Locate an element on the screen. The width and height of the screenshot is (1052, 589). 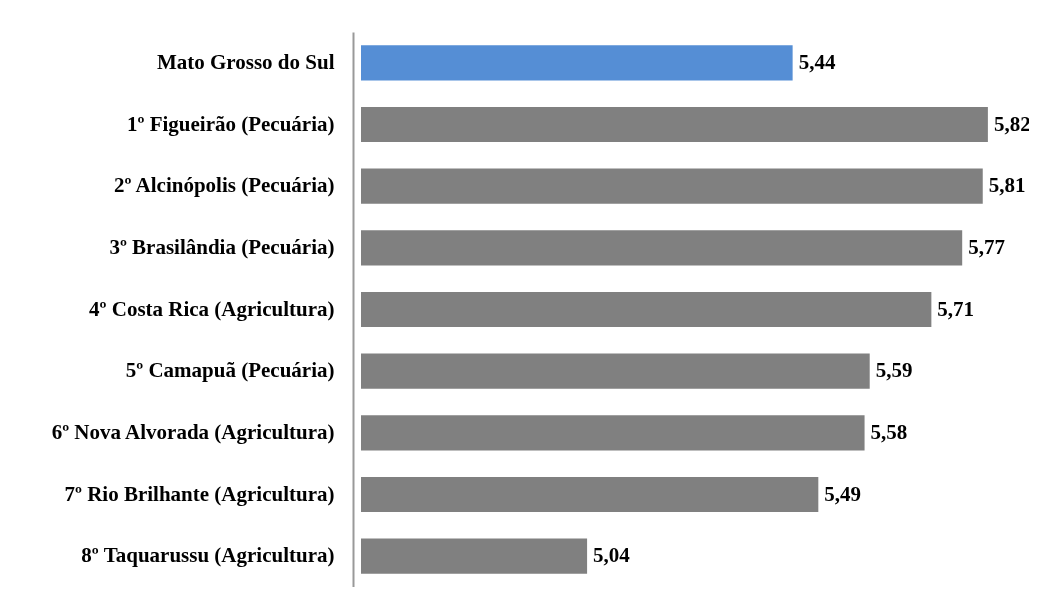
data-label: 5,82 is located at coordinates (1012, 123).